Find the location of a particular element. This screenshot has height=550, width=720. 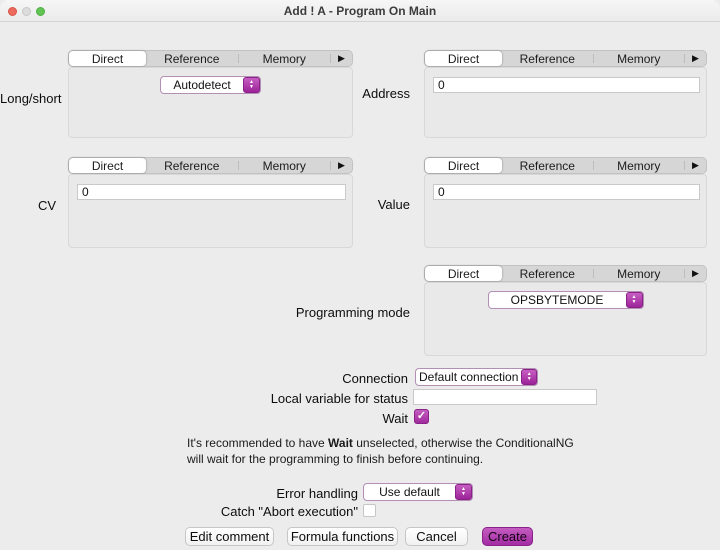

formula-functions-button: Formula functions is located at coordinates (342, 536).